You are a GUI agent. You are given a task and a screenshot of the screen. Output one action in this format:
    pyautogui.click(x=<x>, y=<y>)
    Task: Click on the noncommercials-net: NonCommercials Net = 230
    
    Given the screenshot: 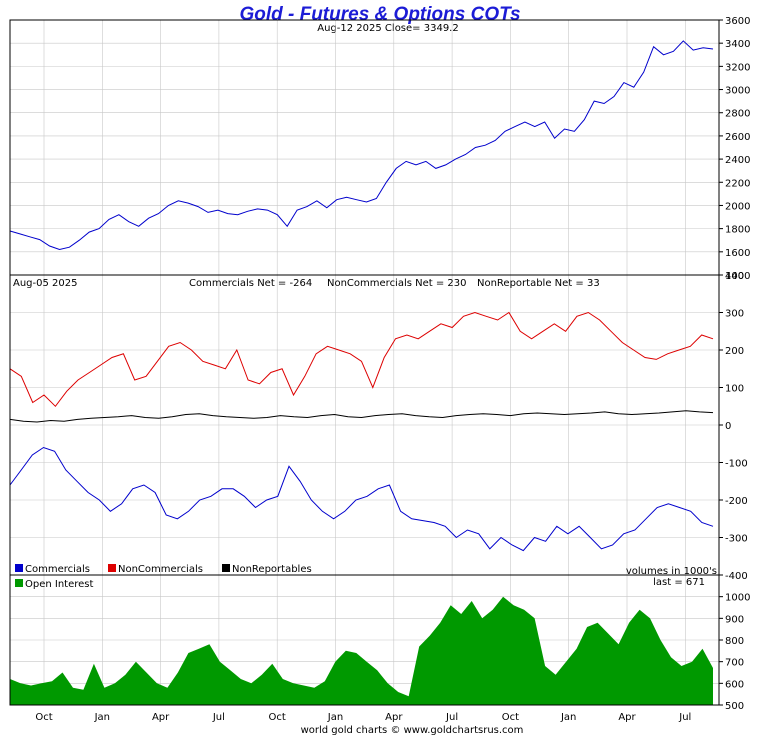 What is the action you would take?
    pyautogui.click(x=397, y=283)
    